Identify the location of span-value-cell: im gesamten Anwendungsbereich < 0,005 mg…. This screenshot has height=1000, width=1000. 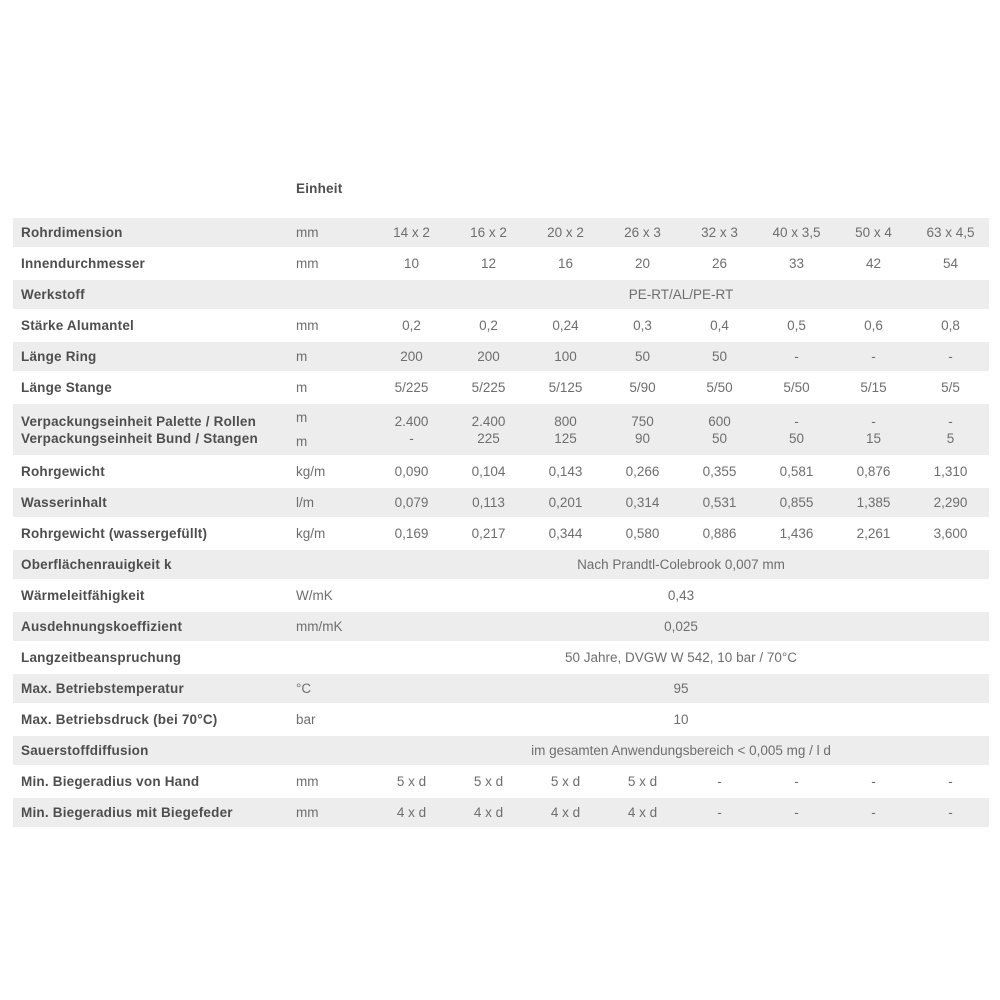
(681, 750).